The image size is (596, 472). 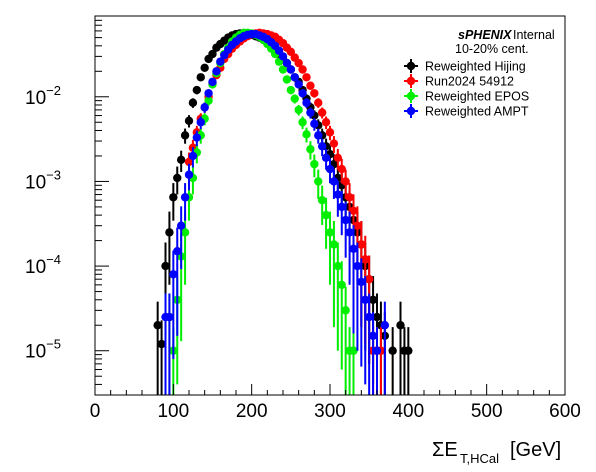 I want to click on legend-entry: Reweighted EPOS, so click(x=466, y=96).